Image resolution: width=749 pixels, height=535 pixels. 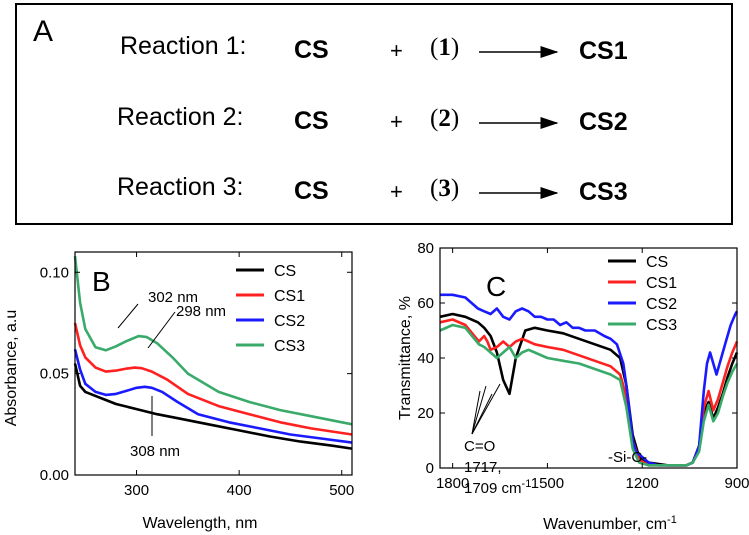 What do you see at coordinates (603, 192) in the screenshot?
I see `reaction-3-product: CS3` at bounding box center [603, 192].